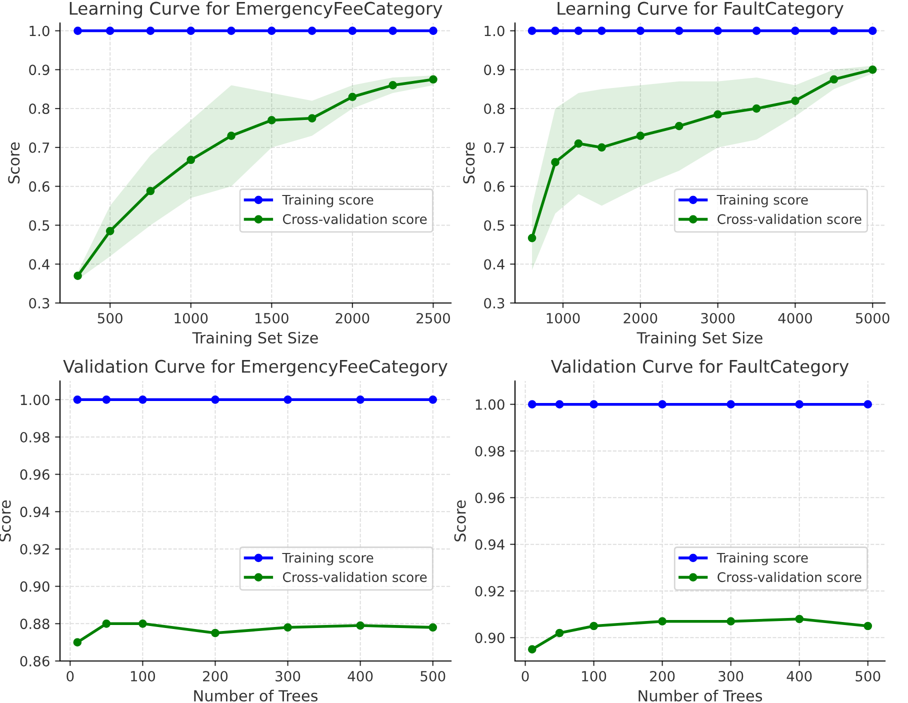 This screenshot has height=703, width=908. Describe the element at coordinates (718, 318) in the screenshot. I see `x-tick-label: 3000` at that location.